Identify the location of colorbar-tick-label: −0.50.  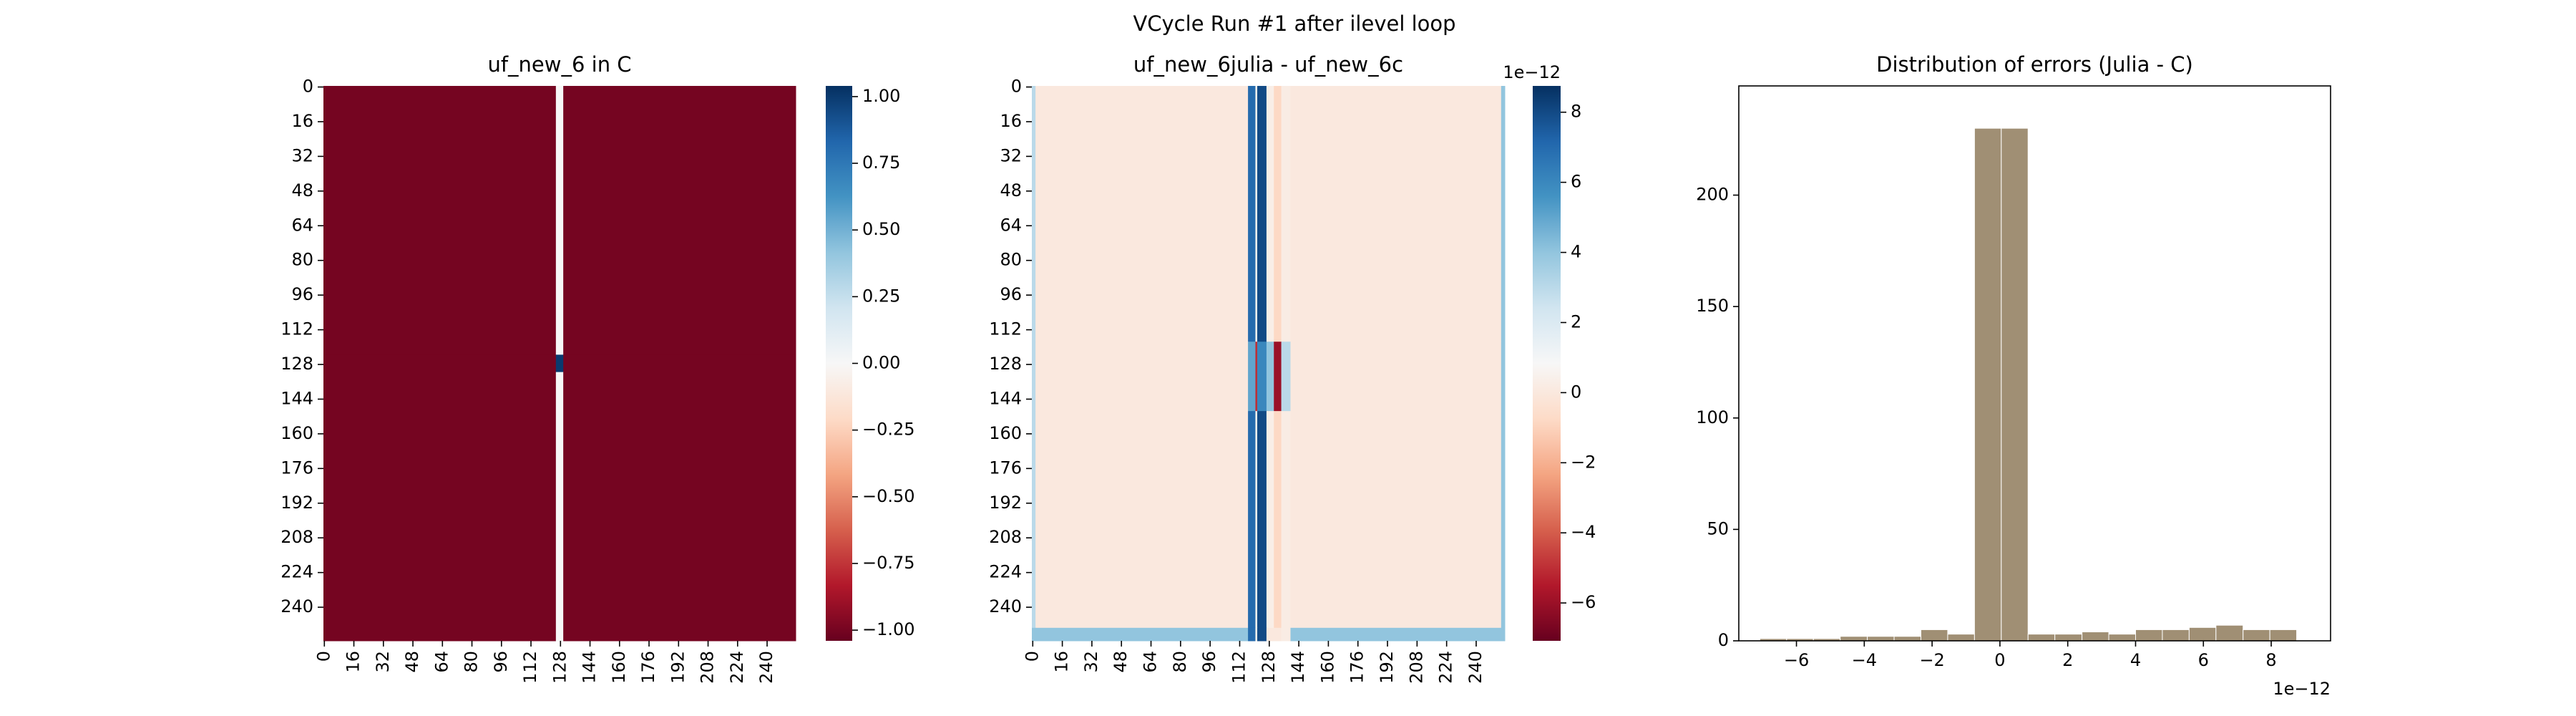
(888, 496).